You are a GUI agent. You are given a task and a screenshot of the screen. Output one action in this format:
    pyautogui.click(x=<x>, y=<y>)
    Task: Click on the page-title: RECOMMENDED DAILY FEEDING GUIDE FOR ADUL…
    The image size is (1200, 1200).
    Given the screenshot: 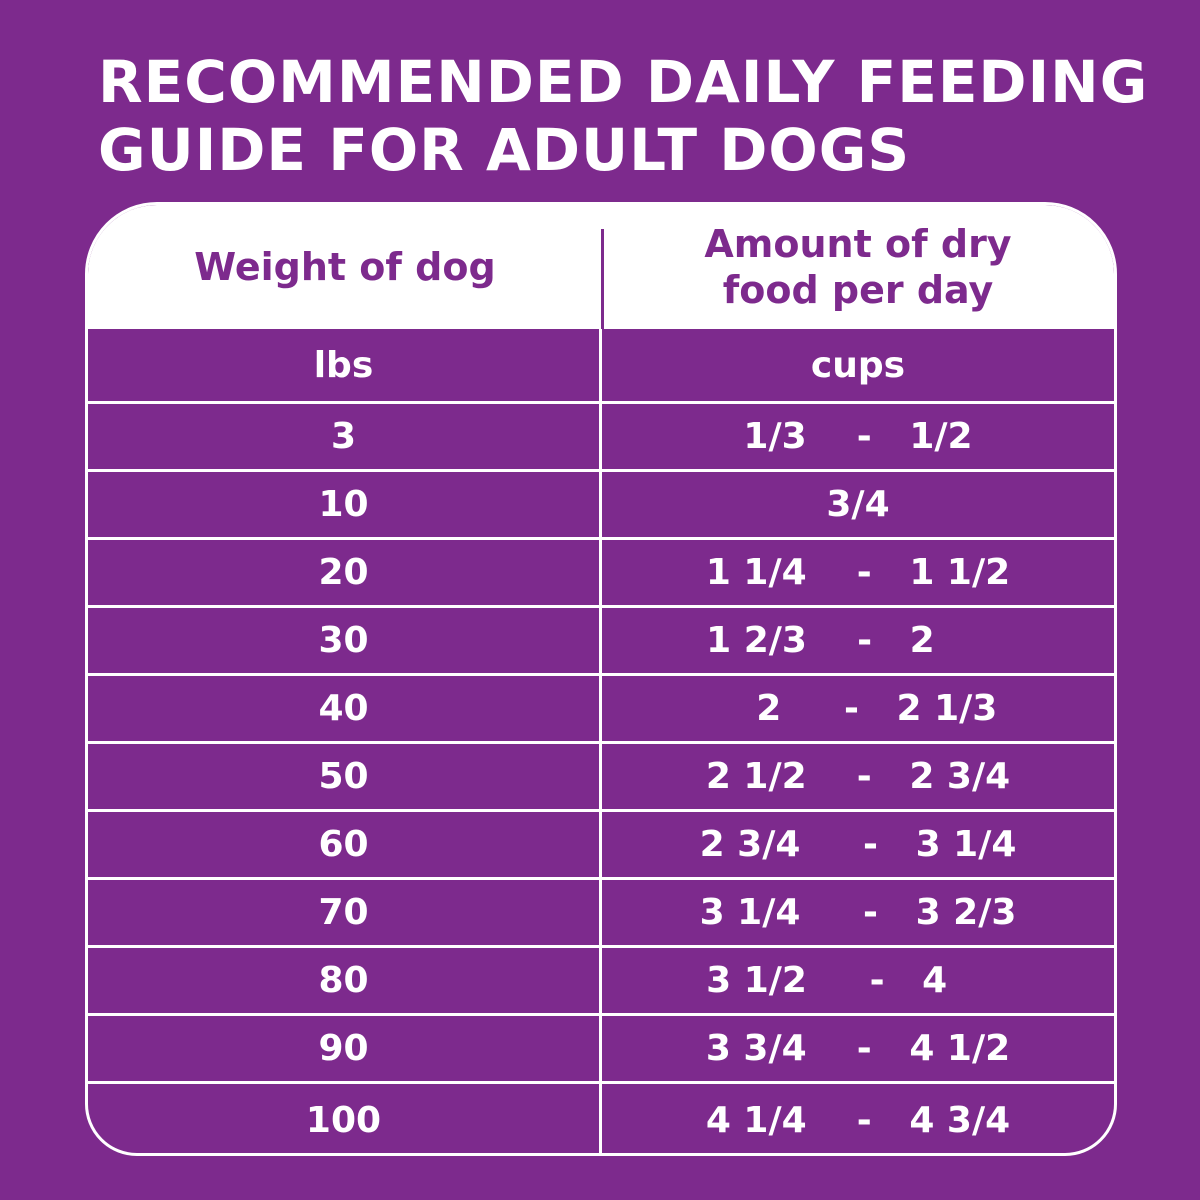 What is the action you would take?
    pyautogui.click(x=623, y=116)
    